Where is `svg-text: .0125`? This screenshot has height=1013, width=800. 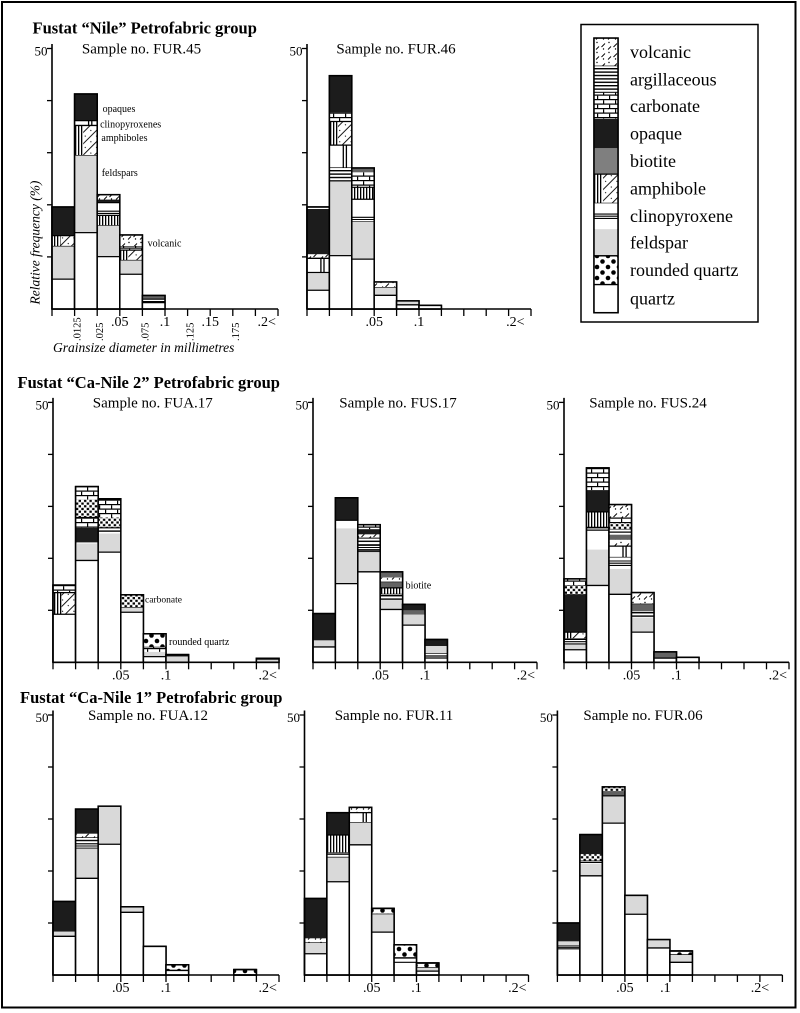 svg-text: .0125 is located at coordinates (78, 329).